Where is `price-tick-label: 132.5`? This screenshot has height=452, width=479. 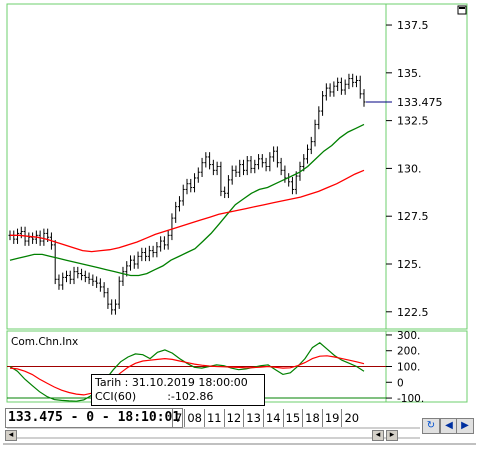
price-tick-label: 132.5 is located at coordinates (413, 121).